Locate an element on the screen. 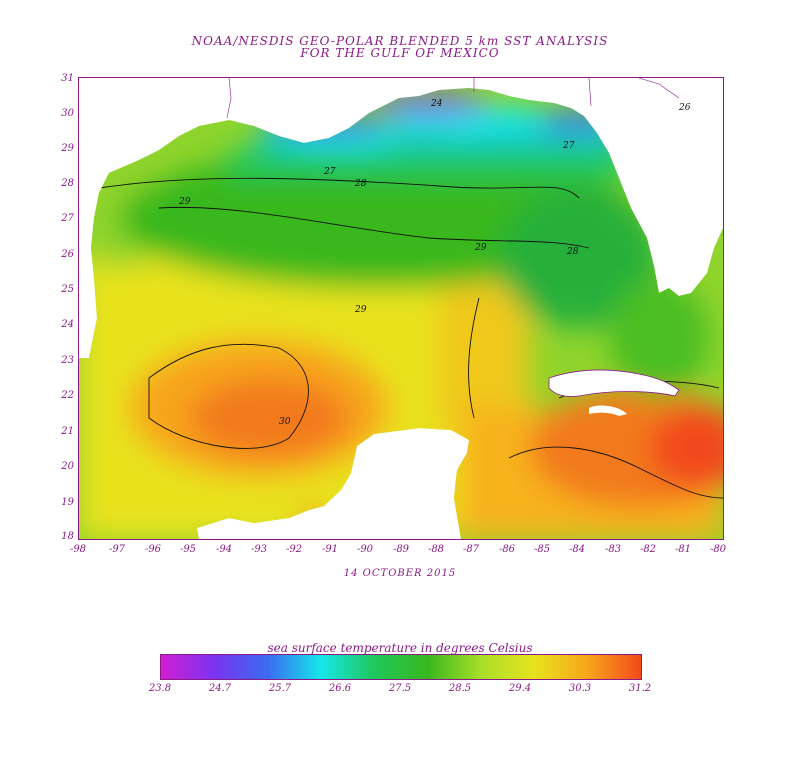  lat-tick: 21 is located at coordinates (67, 431).